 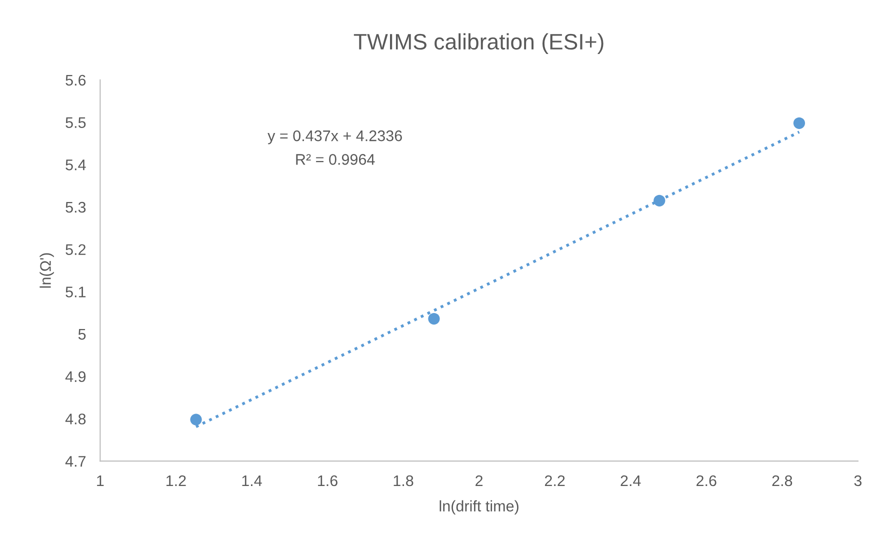 I want to click on y-tick-label: 5.2, so click(x=76, y=250).